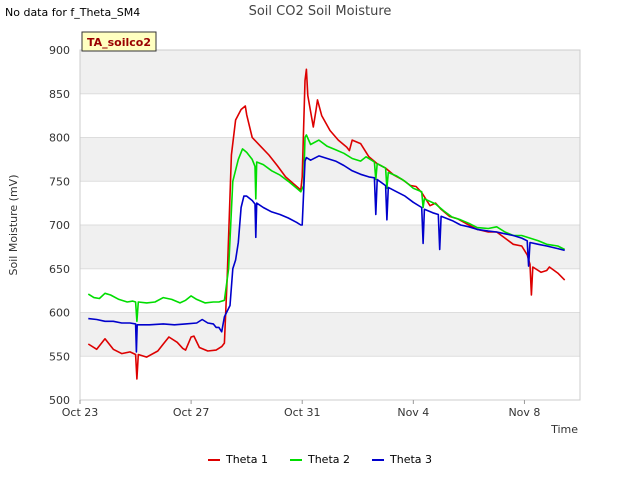  What do you see at coordinates (80, 412) in the screenshot?
I see `x-tick-label: Oct 23` at bounding box center [80, 412].